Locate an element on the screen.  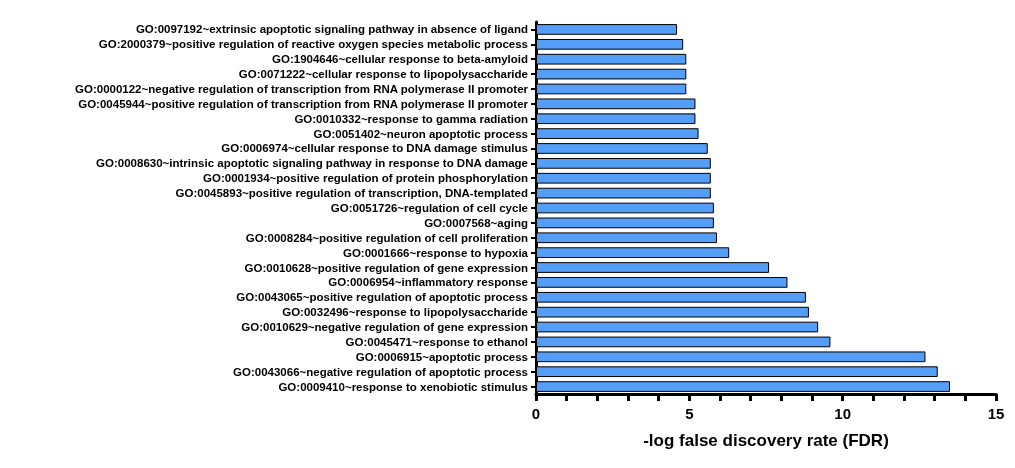
y-tick-label: GO:0001666~response to hypoxia is located at coordinates (435, 252).